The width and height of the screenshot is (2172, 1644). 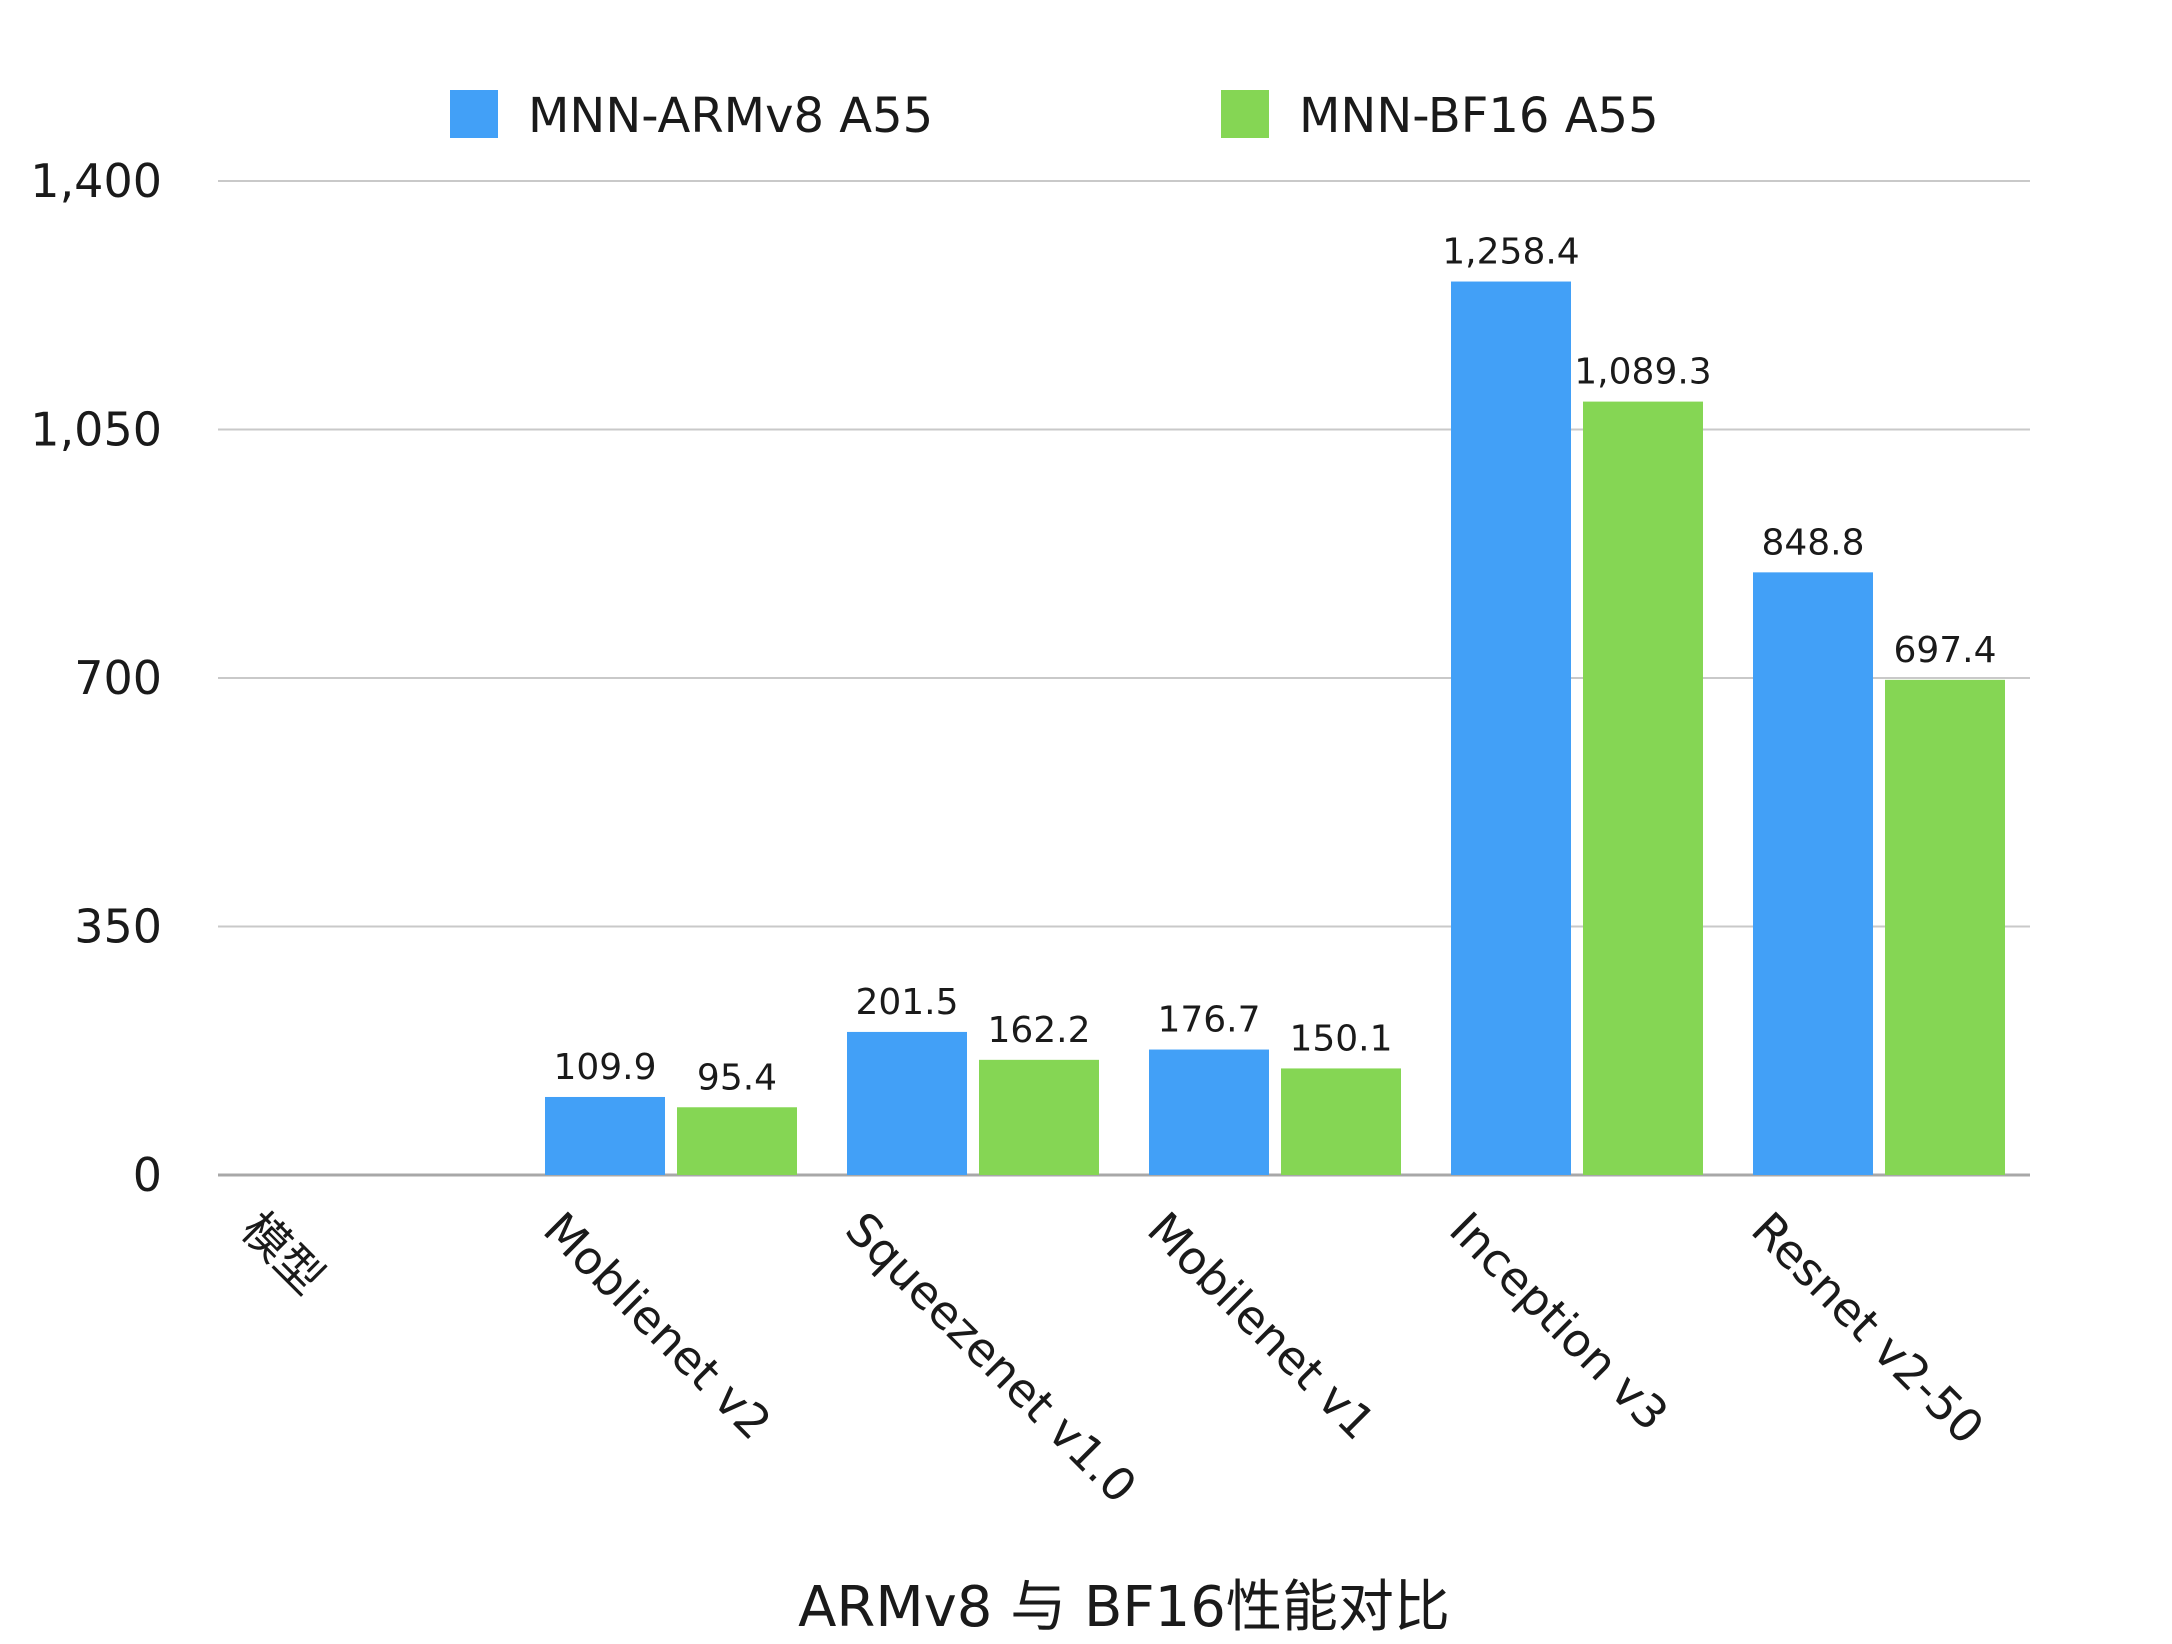 I want to click on x-tick-label: Resnet v2-50, so click(x=1867, y=1328).